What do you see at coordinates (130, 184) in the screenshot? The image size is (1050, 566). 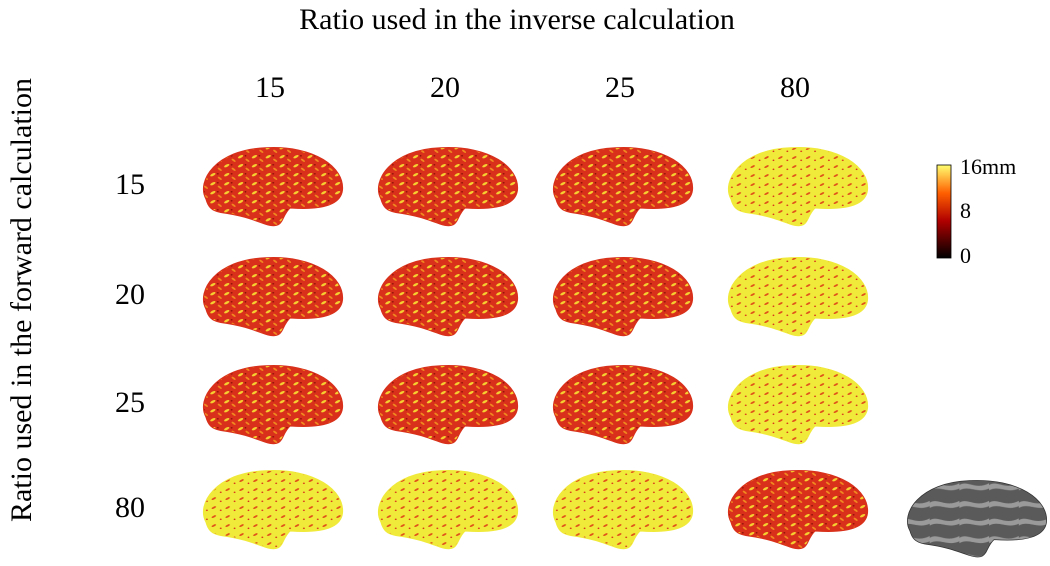 I see `row-label: 15` at bounding box center [130, 184].